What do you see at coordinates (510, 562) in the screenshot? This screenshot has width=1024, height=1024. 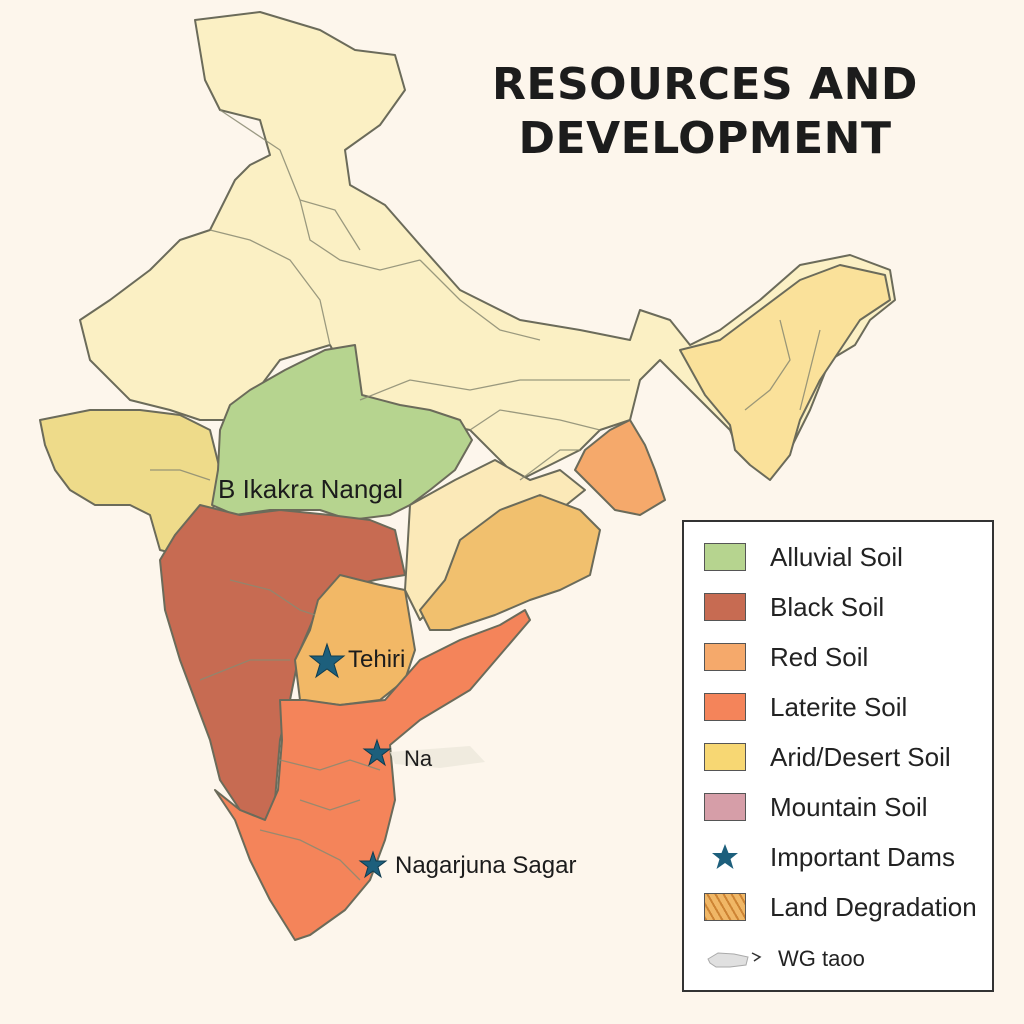 I see `region-odisha` at bounding box center [510, 562].